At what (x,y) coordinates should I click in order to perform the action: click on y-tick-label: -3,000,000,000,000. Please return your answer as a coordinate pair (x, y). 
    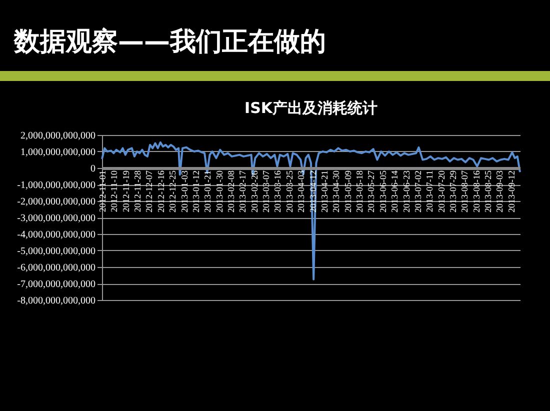
    Looking at the image, I should click on (56, 218).